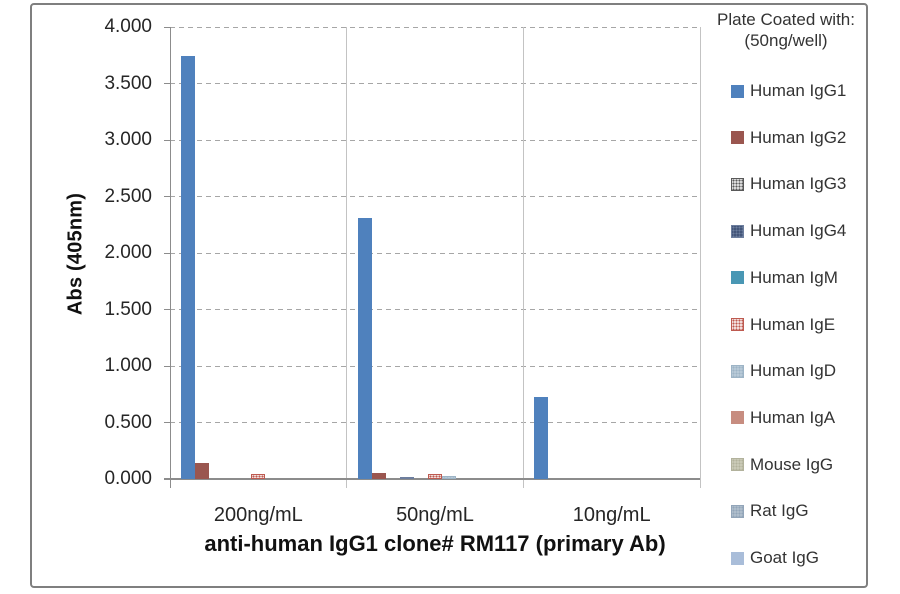 This screenshot has width=900, height=594. I want to click on x-axis-line, so click(432, 479).